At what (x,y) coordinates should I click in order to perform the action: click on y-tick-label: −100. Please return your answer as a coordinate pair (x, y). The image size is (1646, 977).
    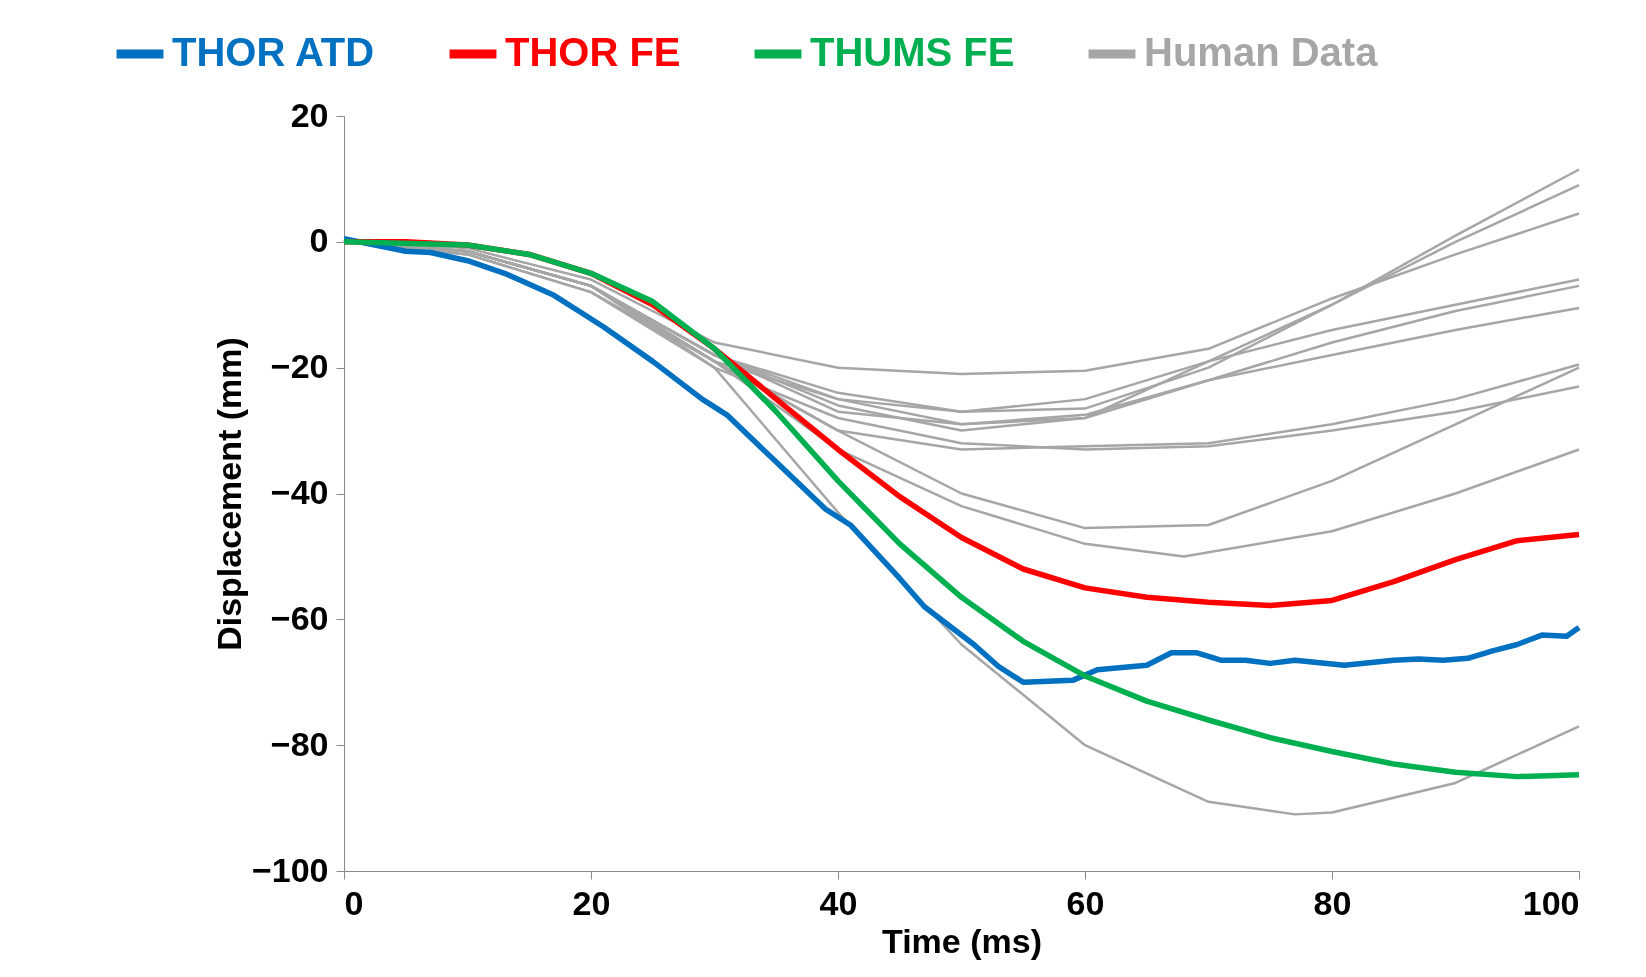
    Looking at the image, I should click on (290, 869).